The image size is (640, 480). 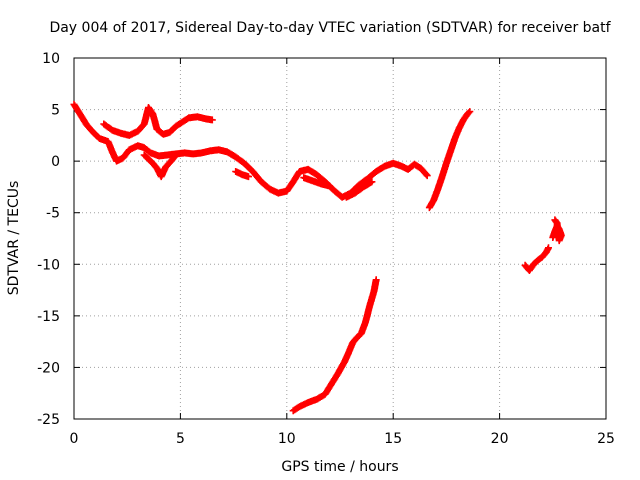 What do you see at coordinates (500, 439) in the screenshot?
I see `x-tick-label: 20` at bounding box center [500, 439].